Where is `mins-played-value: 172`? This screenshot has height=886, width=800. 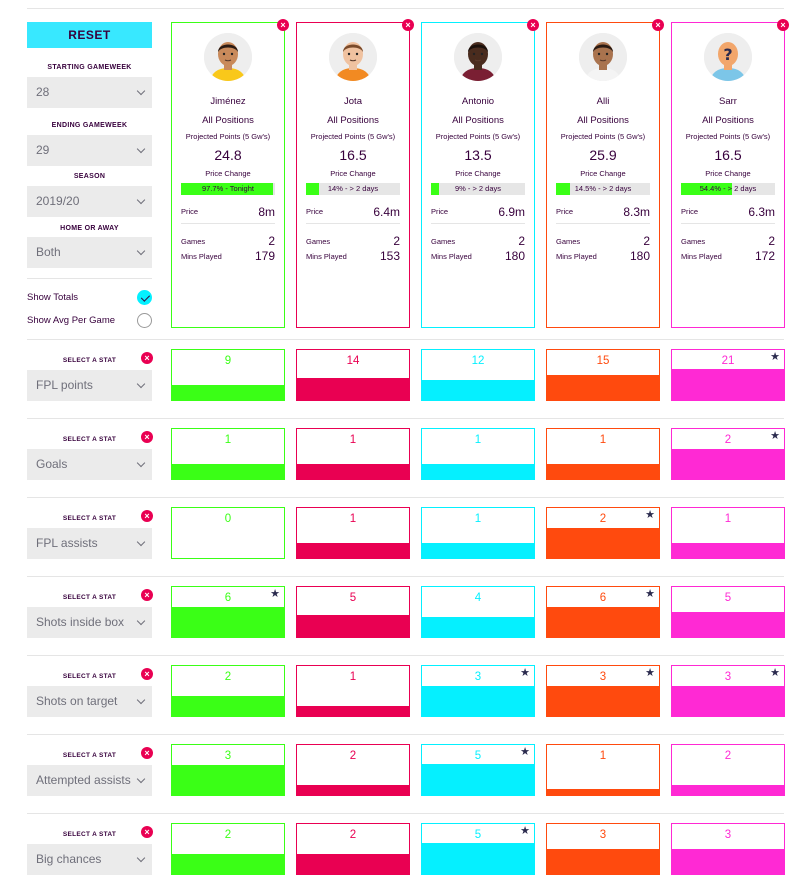 mins-played-value: 172 is located at coordinates (764, 256).